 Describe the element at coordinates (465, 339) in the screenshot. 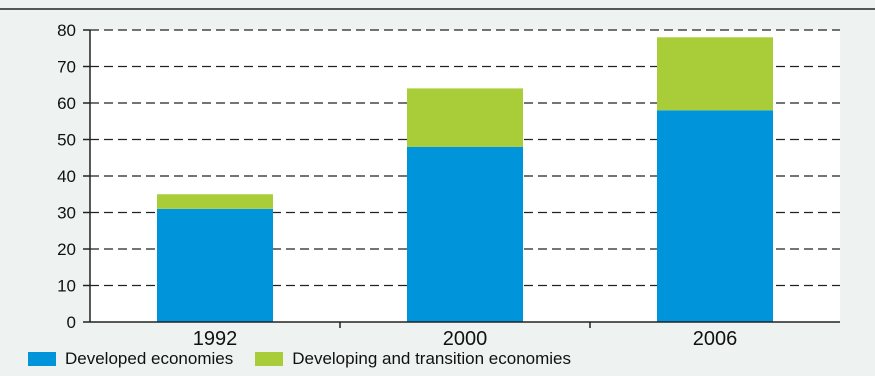

I see `x-tick-label-2000: 2000` at that location.